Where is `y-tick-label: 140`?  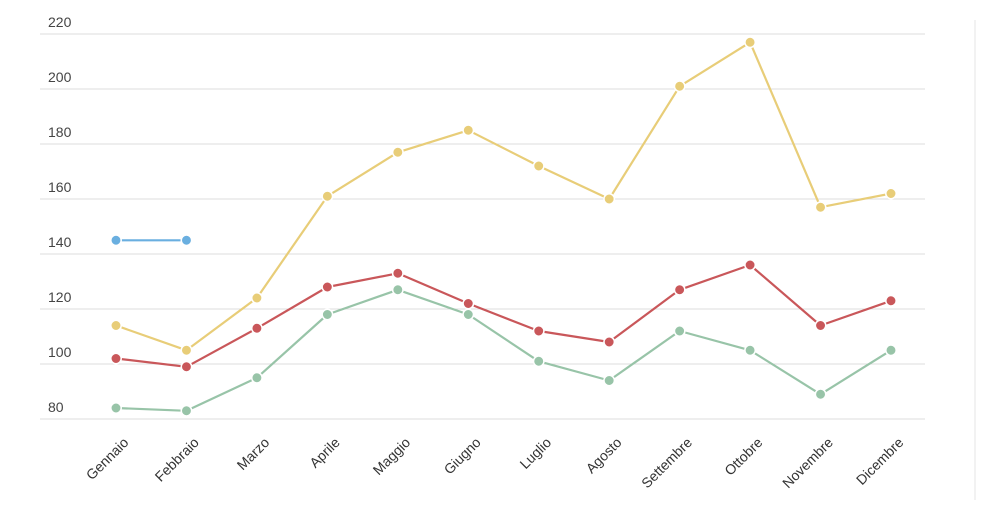 y-tick-label: 140 is located at coordinates (60, 242).